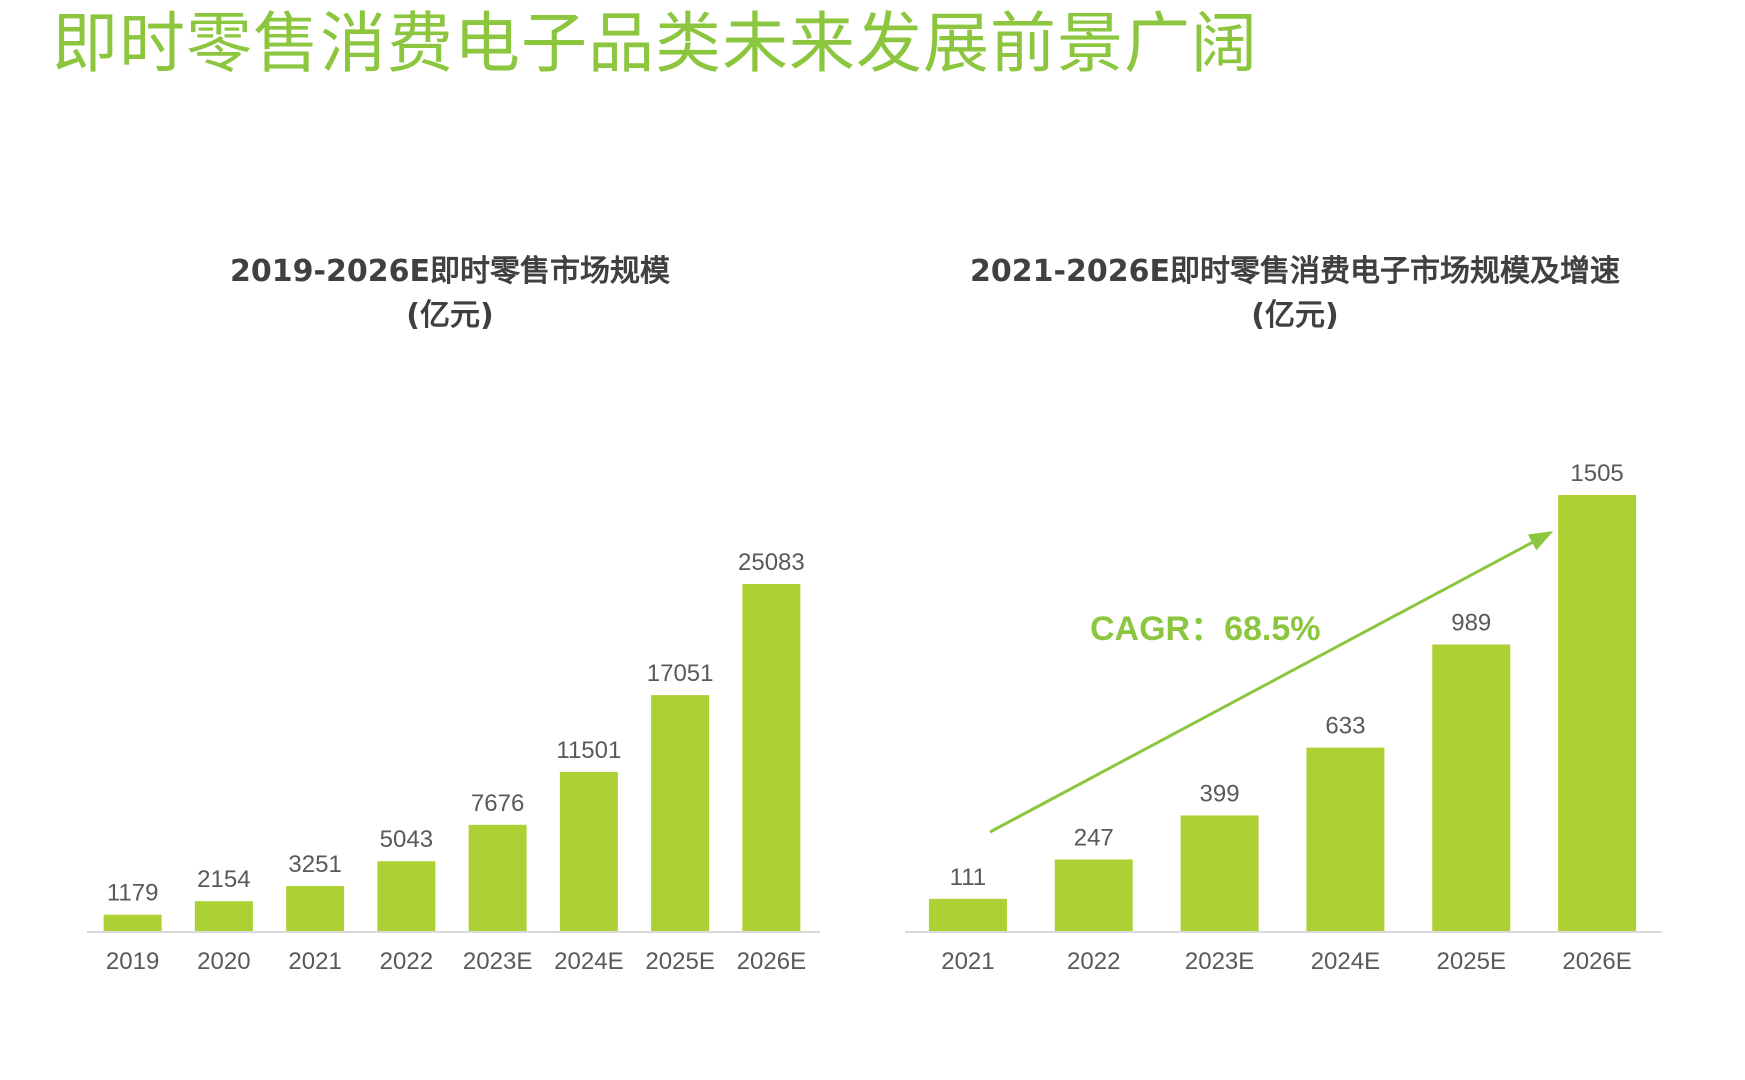  Describe the element at coordinates (1295, 294) in the screenshot. I see `right-chart-heading: 2021-2026E即时零售消费电子市场规模及增速 (亿元)` at that location.